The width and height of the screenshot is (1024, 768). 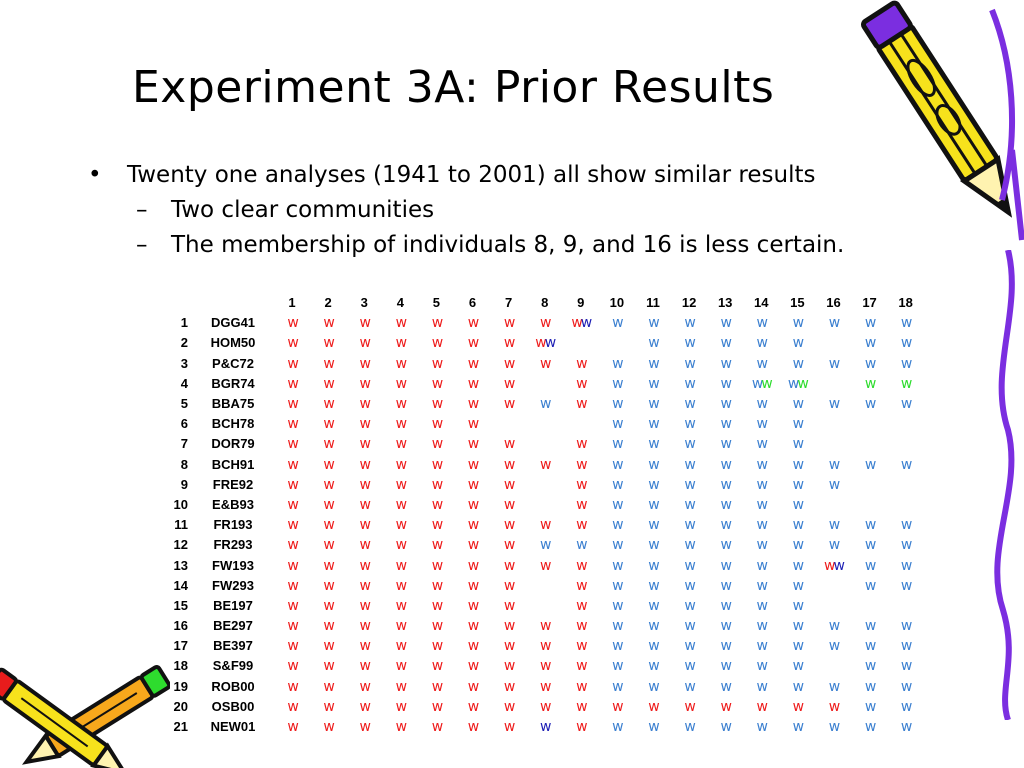 What do you see at coordinates (184, 464) in the screenshot?
I see `row-number: 8` at bounding box center [184, 464].